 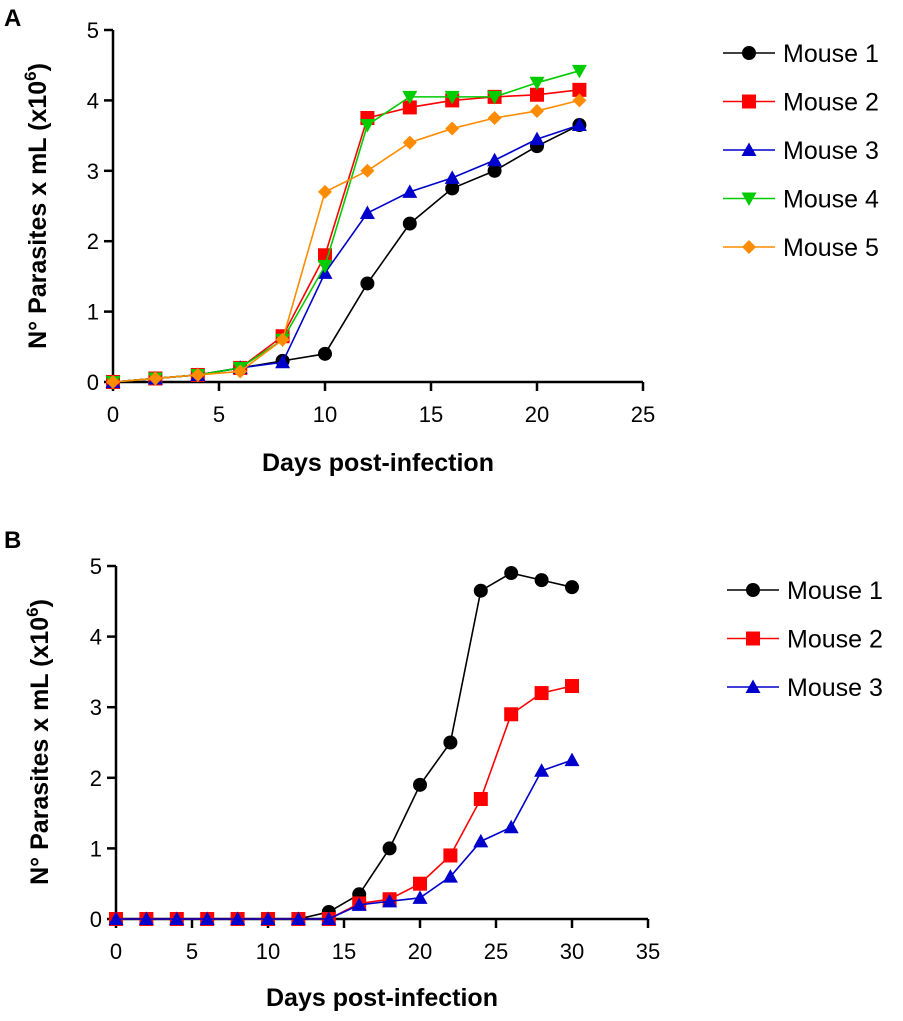 I want to click on panel-a-x-tick-label: 20, so click(x=537, y=414).